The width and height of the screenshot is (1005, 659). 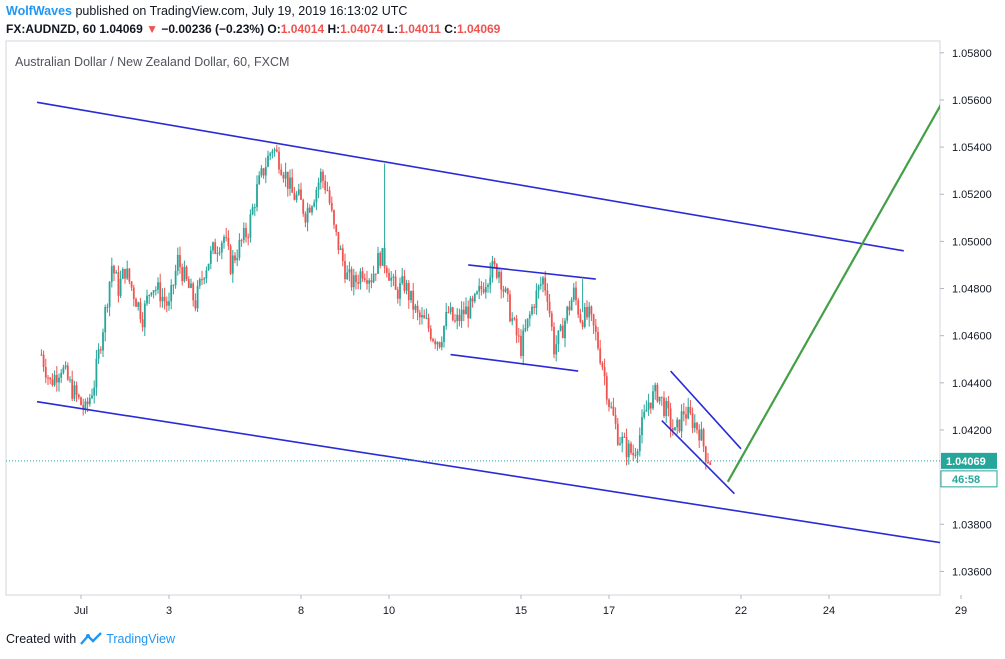 I want to click on change-value: −0.00236 (−0.23%), so click(x=213, y=29).